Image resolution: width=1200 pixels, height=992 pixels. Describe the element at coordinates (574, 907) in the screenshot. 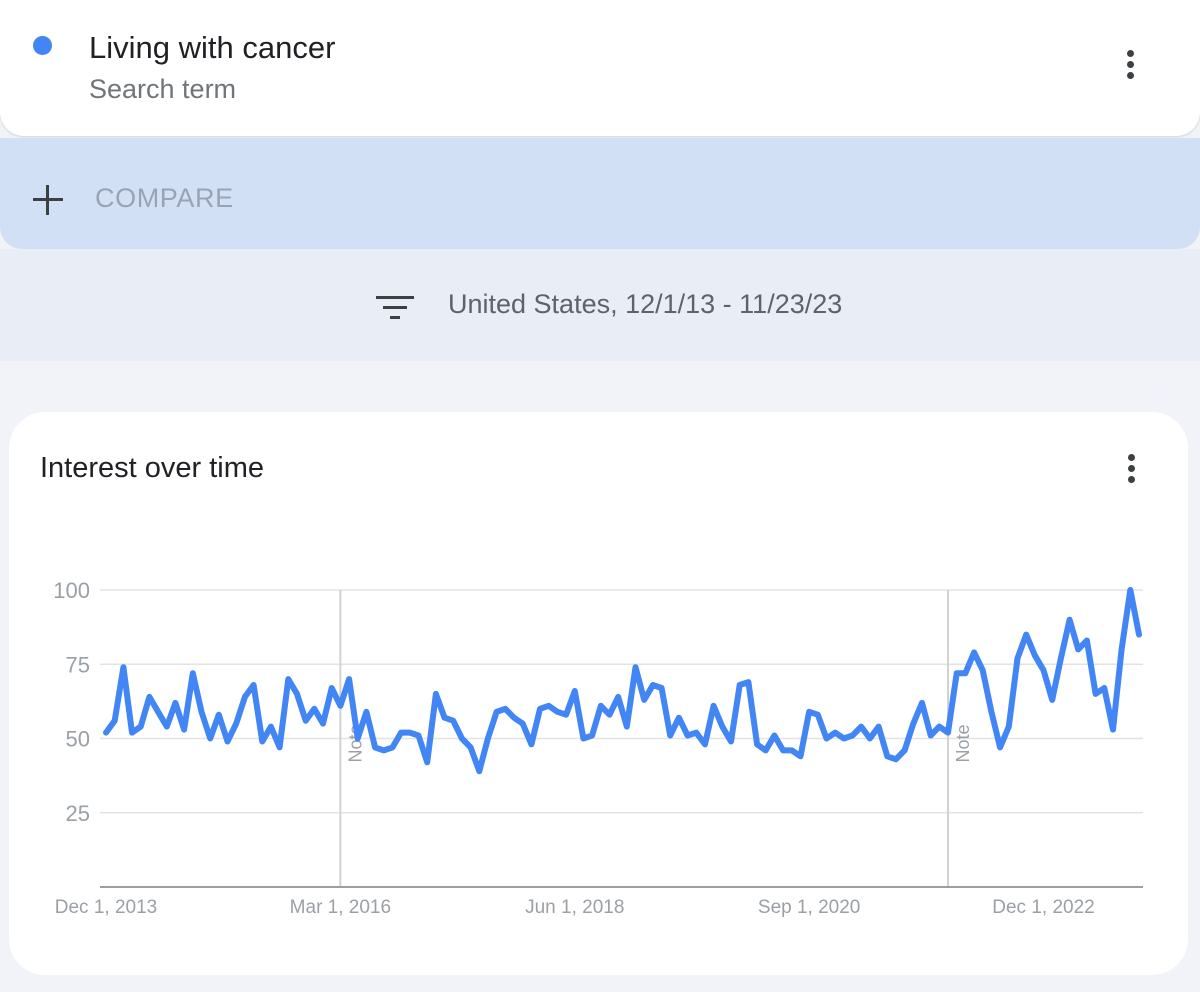

I see `x-tick-label: Jun 1, 2018` at that location.